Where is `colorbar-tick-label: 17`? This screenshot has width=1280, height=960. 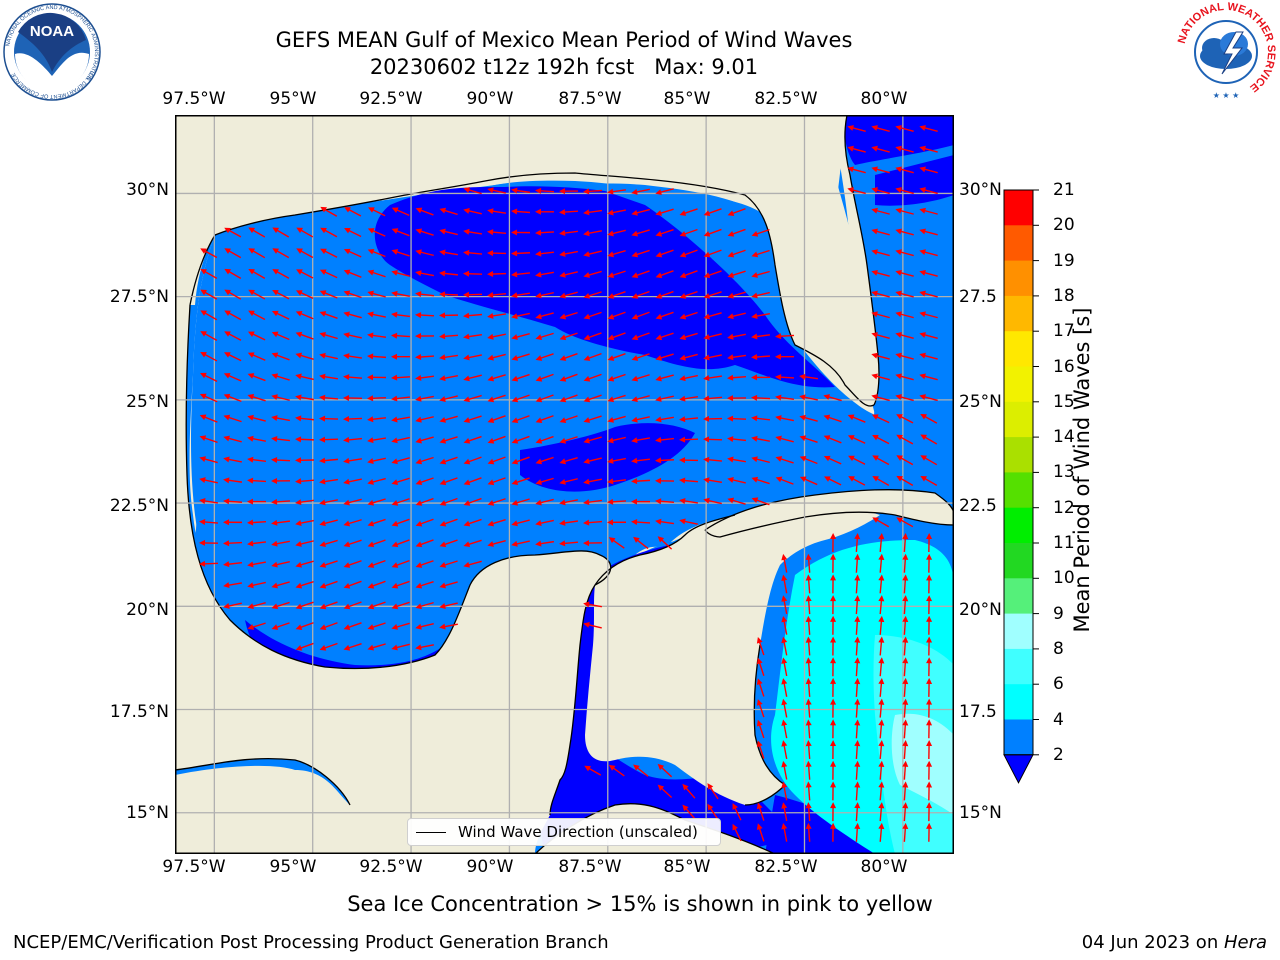
colorbar-tick-label: 17 is located at coordinates (1064, 331).